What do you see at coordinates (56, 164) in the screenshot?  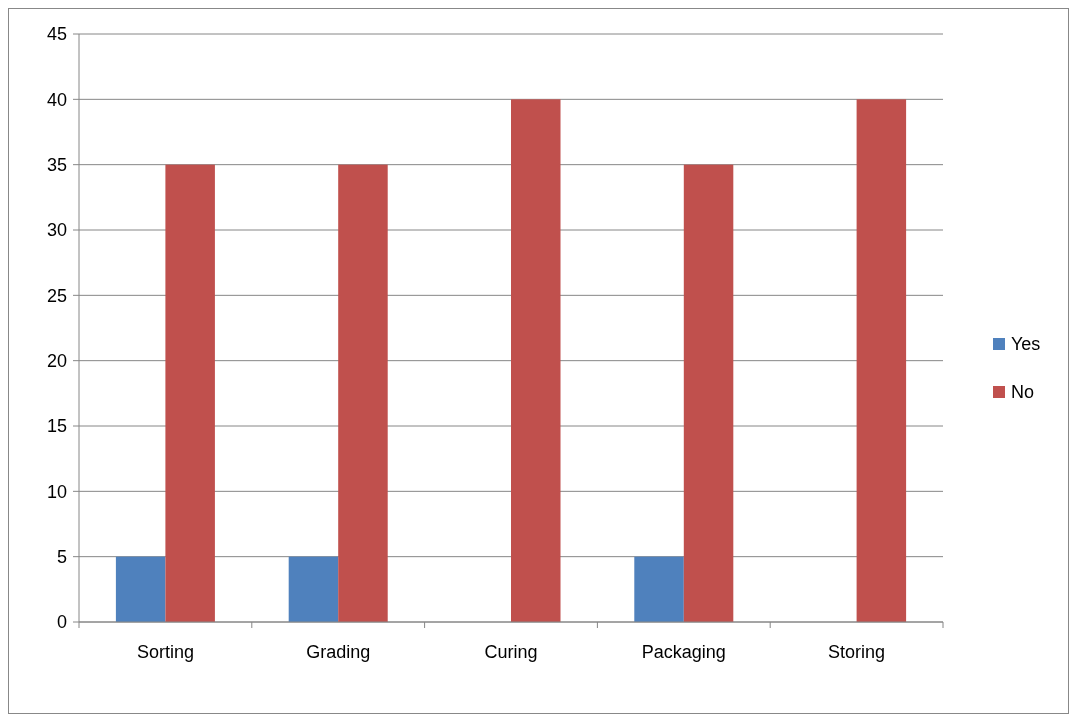 I see `y-tick-label: 35` at bounding box center [56, 164].